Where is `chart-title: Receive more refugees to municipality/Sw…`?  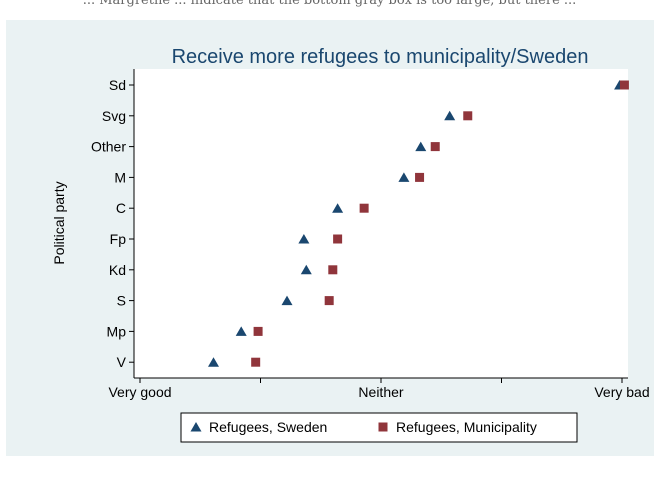 chart-title: Receive more refugees to municipality/Sw… is located at coordinates (380, 57).